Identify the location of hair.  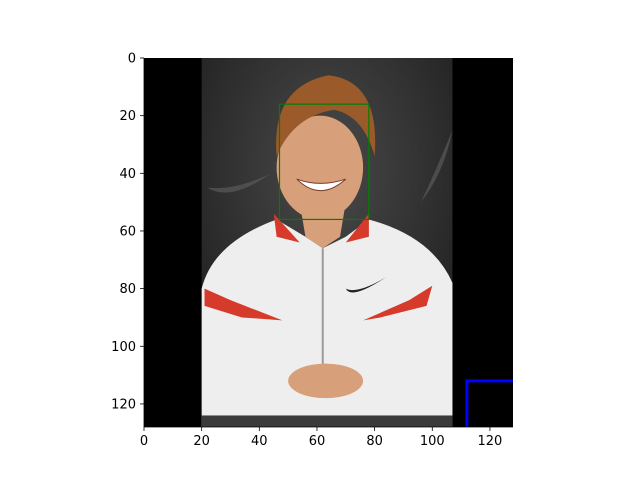
(326, 116).